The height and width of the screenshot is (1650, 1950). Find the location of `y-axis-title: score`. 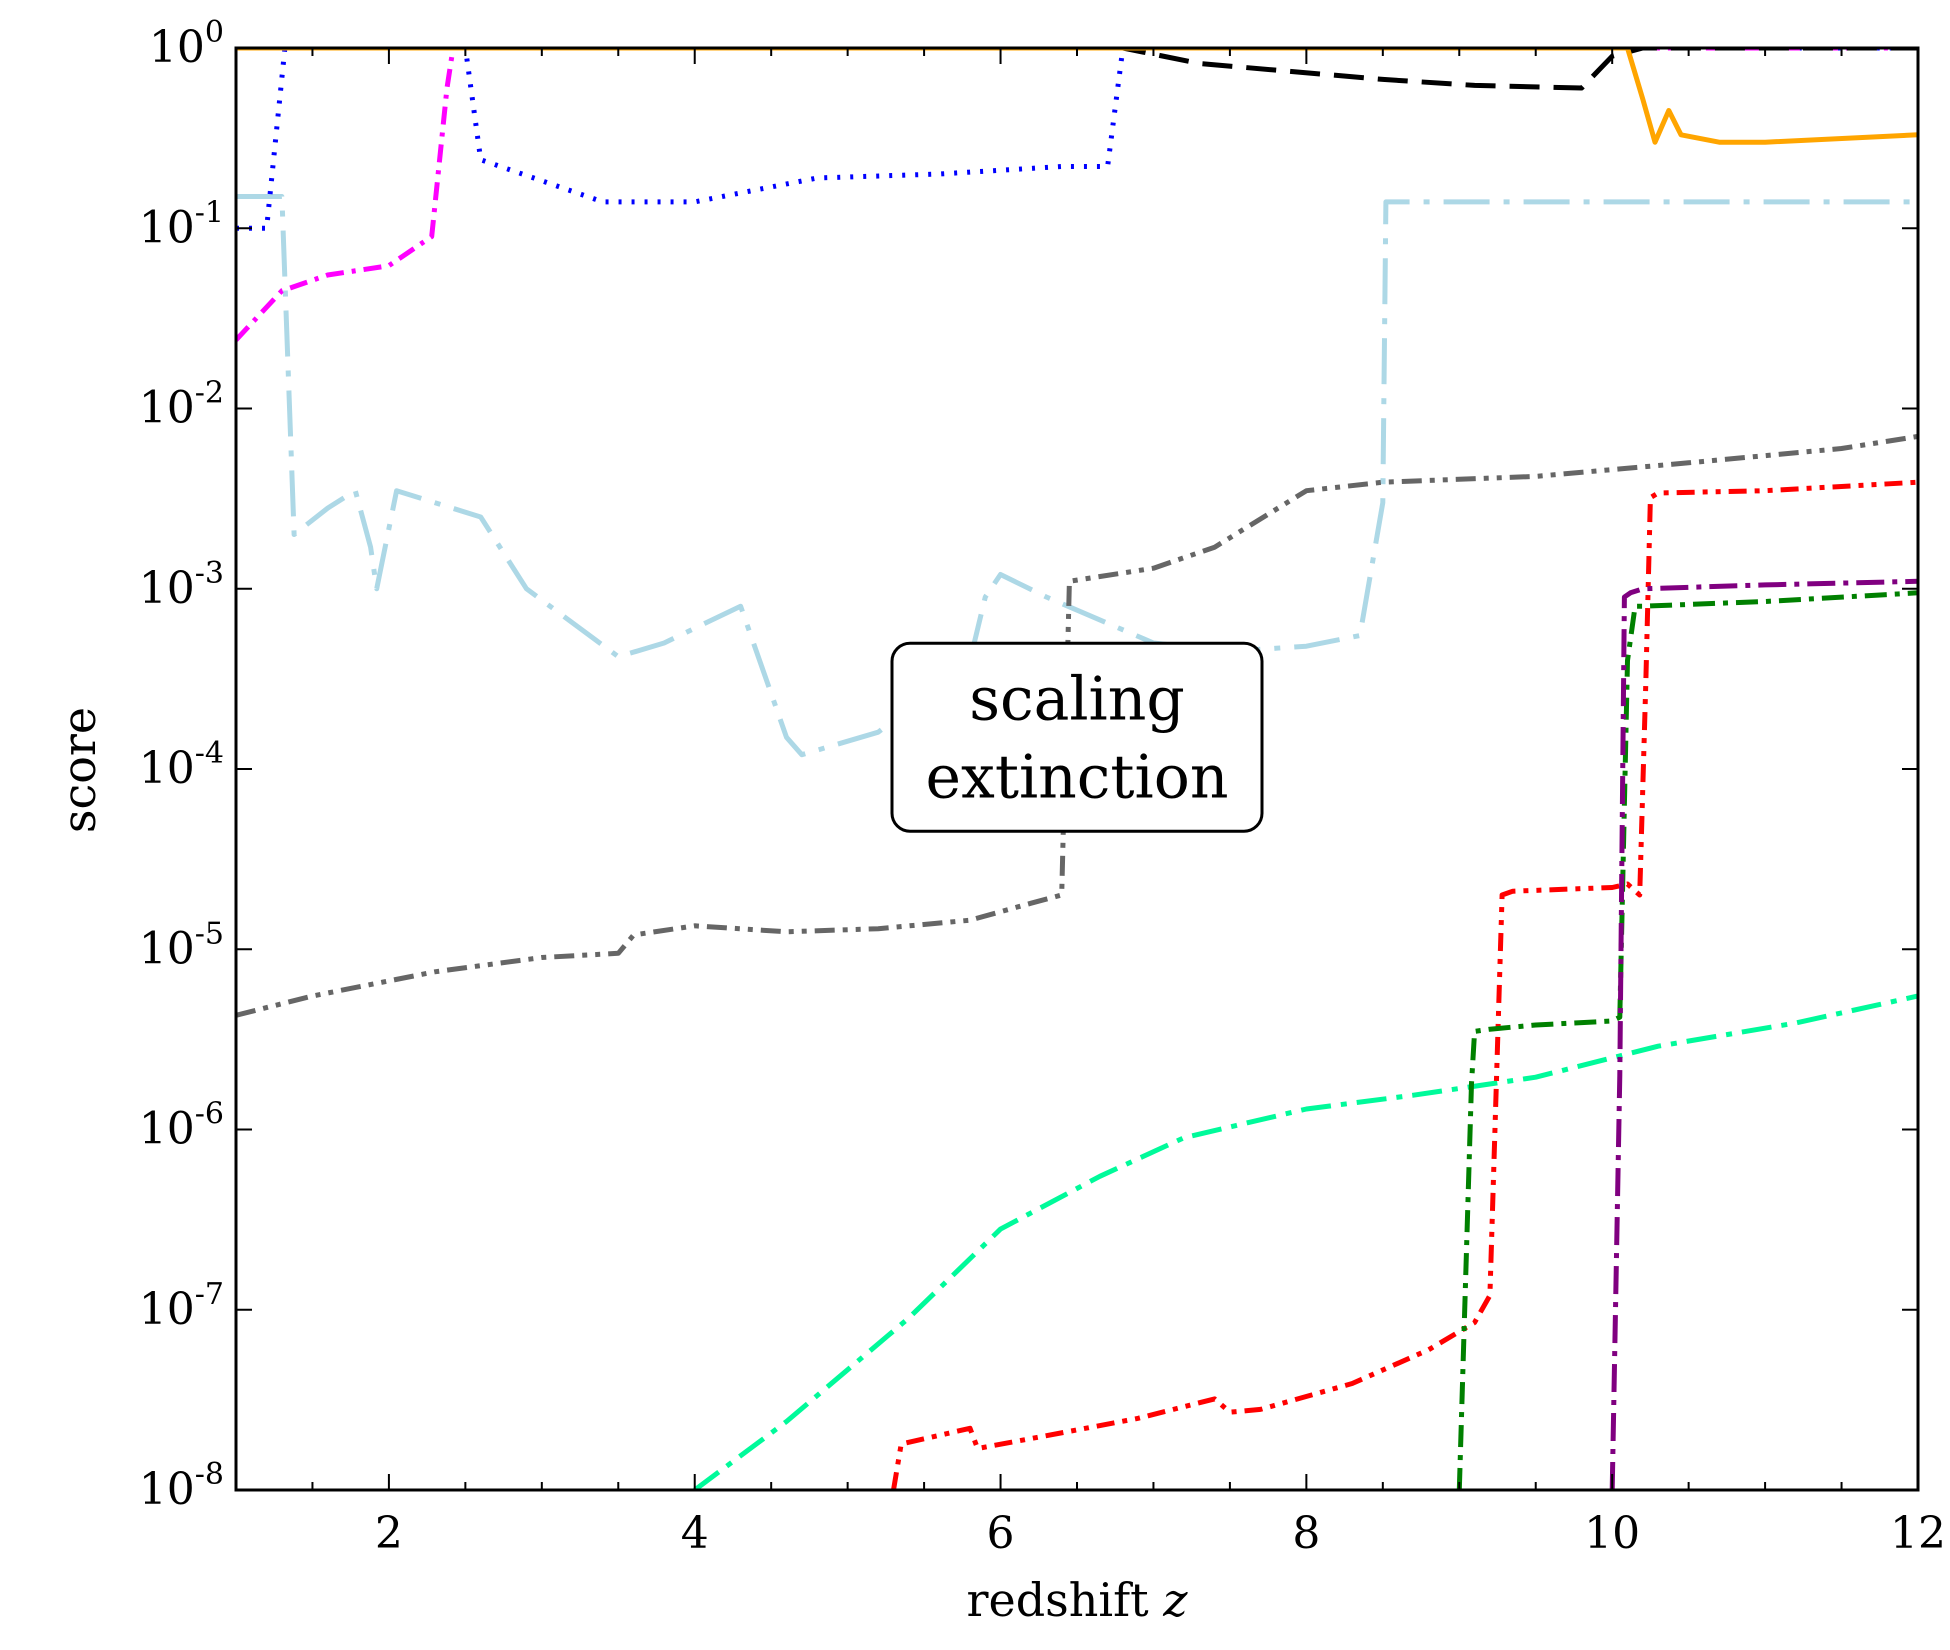

y-axis-title: score is located at coordinates (79, 770).